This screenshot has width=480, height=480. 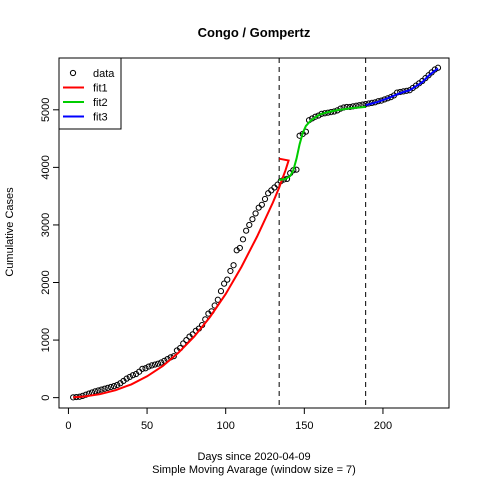 I want to click on chart-title: Congo / Gompertz, so click(x=254, y=32).